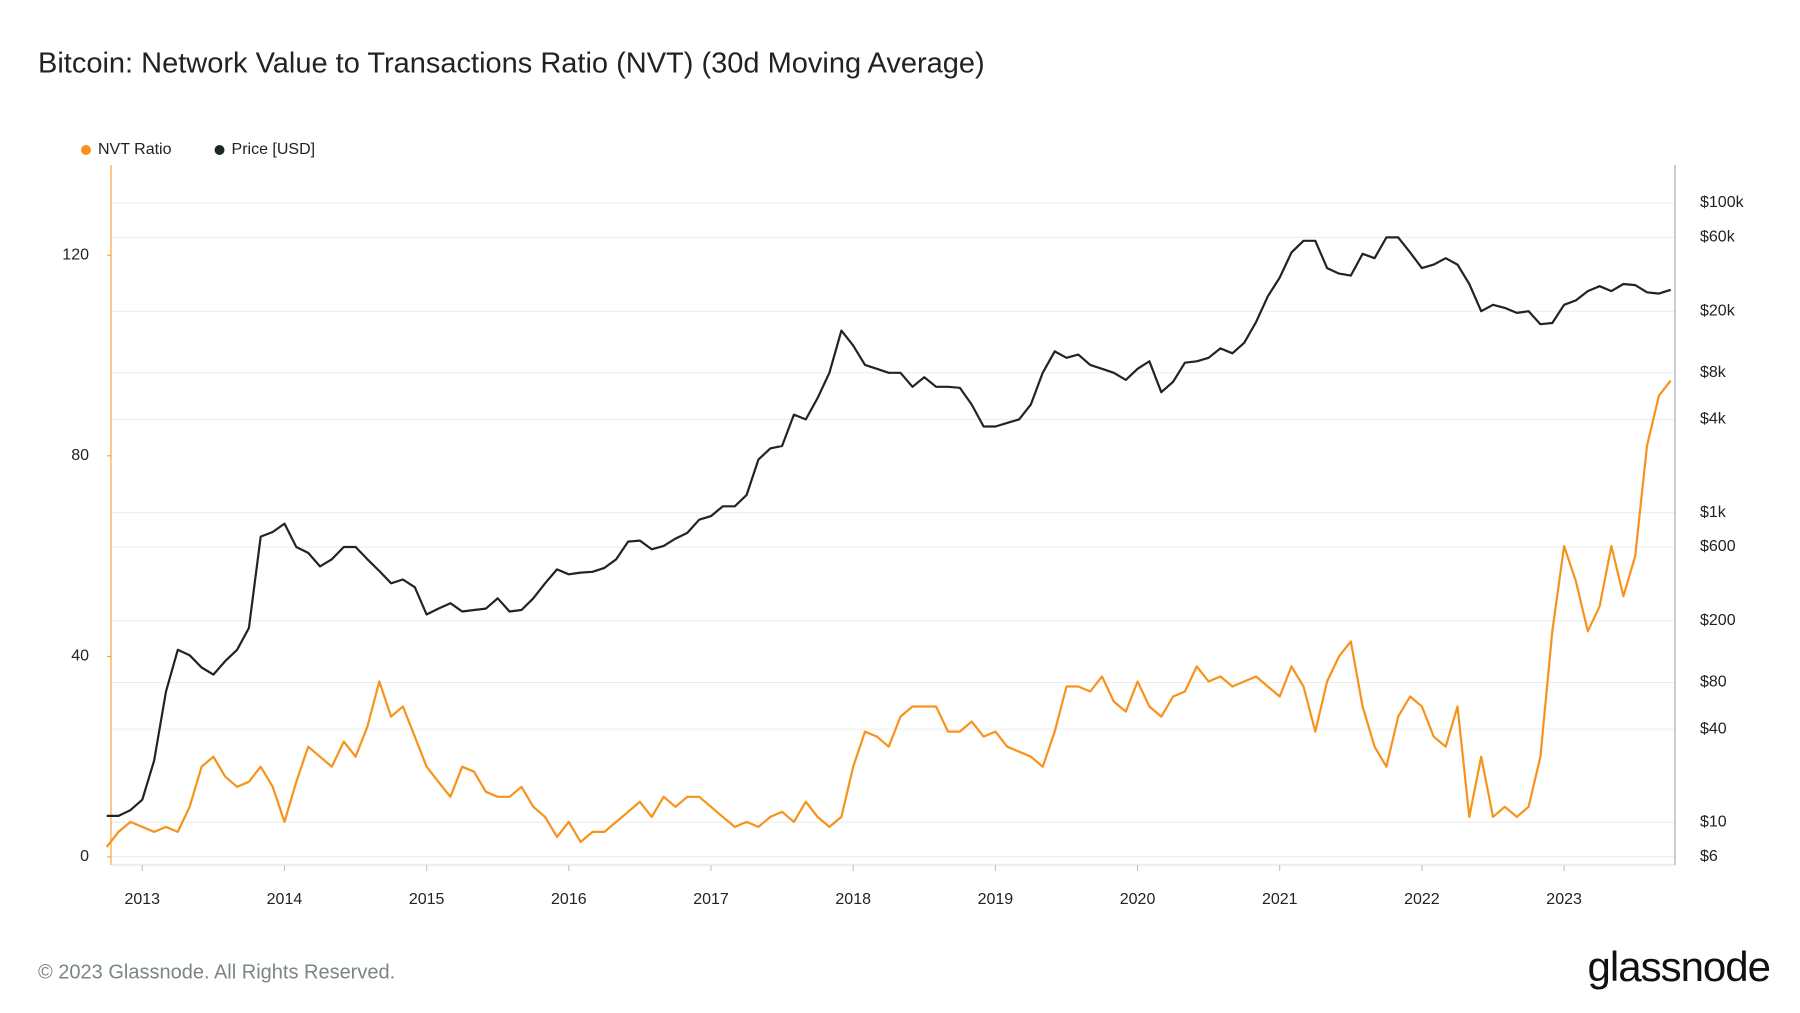 This screenshot has height=1013, width=1800. What do you see at coordinates (996, 899) in the screenshot?
I see `x-tick-label: 2019` at bounding box center [996, 899].